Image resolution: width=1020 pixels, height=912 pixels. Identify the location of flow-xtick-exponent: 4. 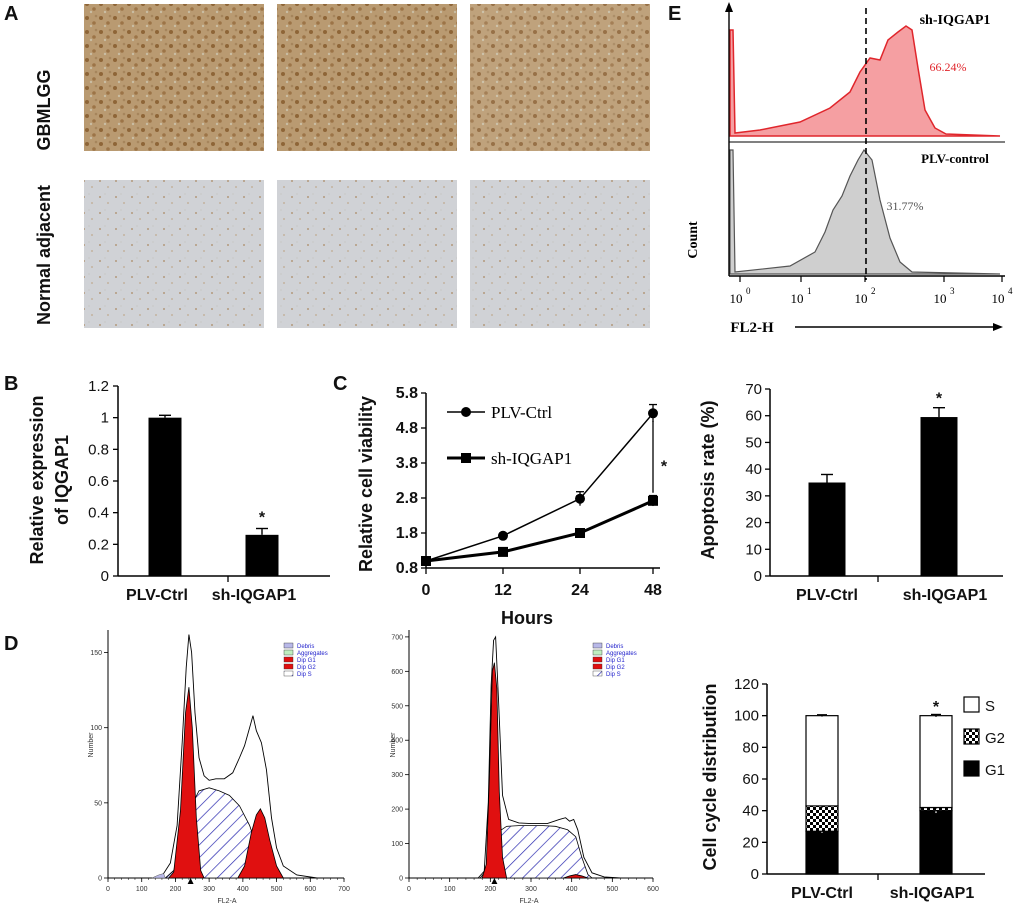
(1010, 291).